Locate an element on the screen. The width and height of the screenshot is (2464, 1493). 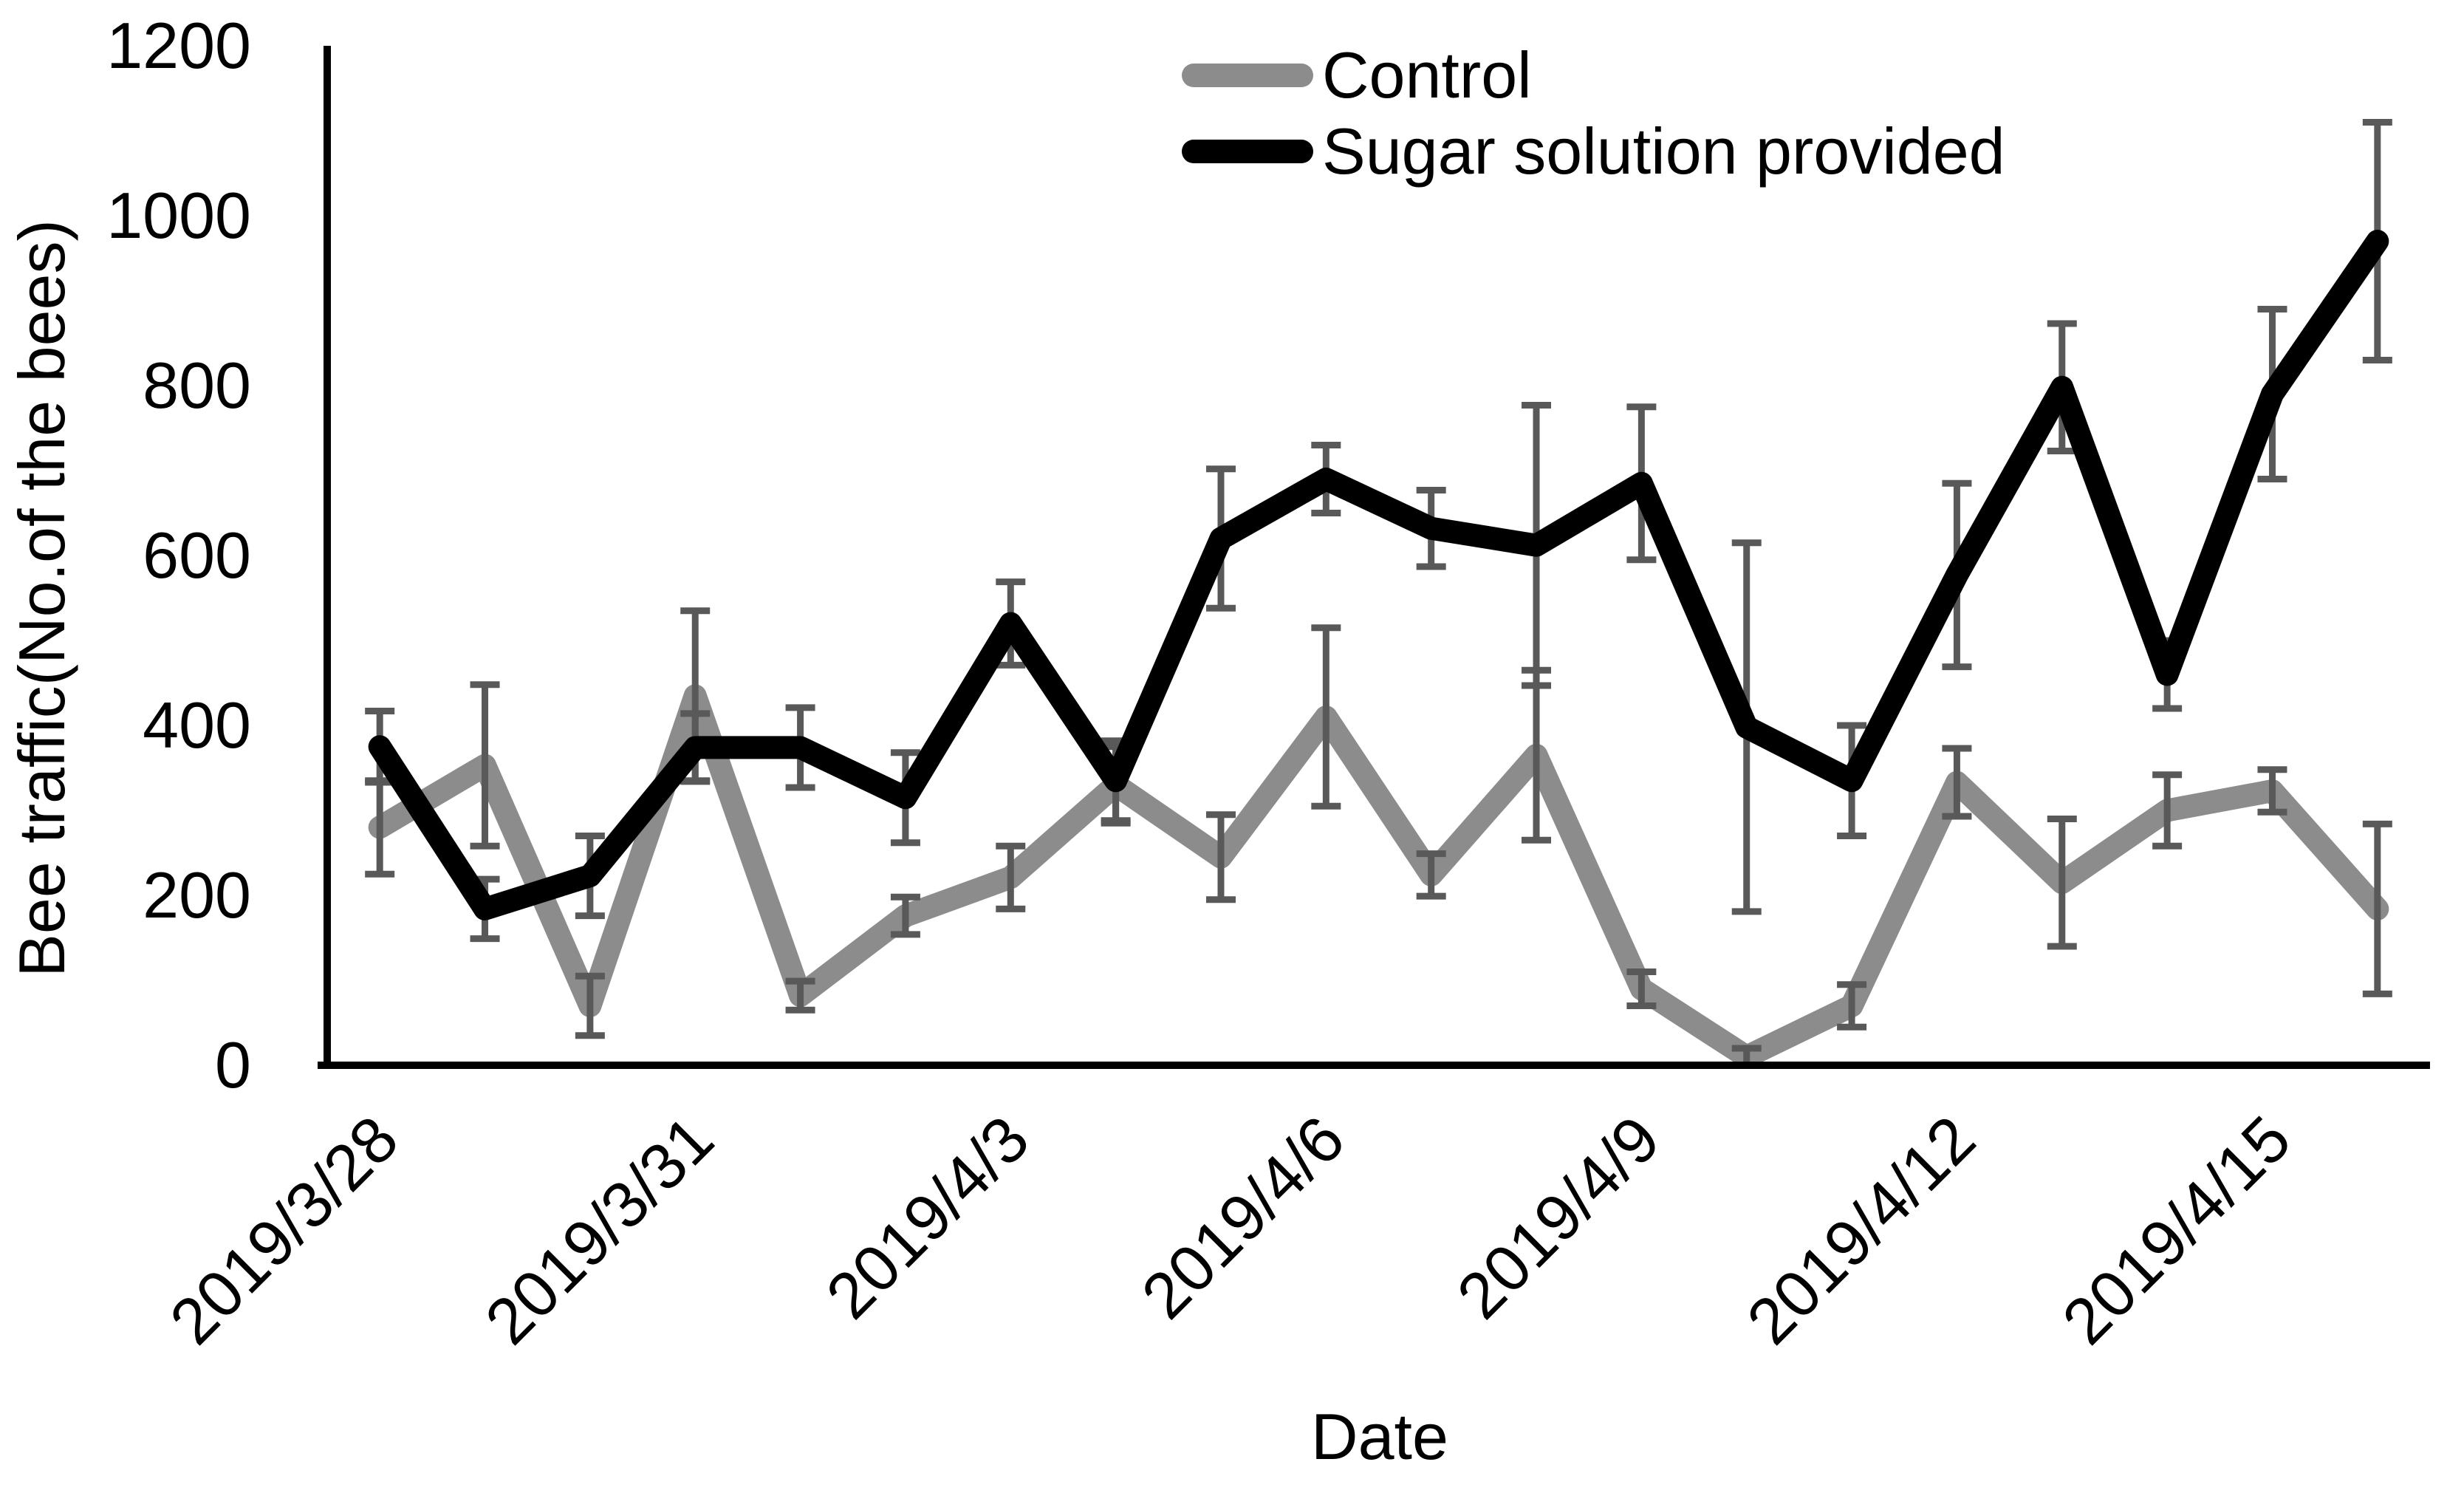
x-tick-label: 2019/4/12 is located at coordinates (1861, 1229).